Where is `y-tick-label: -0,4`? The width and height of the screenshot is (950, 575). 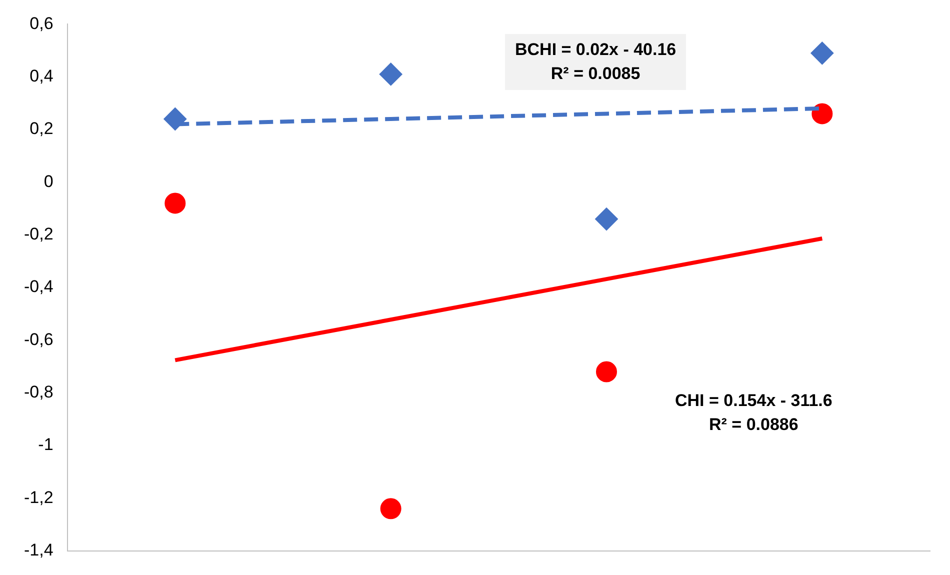
y-tick-label: -0,4 is located at coordinates (39, 286).